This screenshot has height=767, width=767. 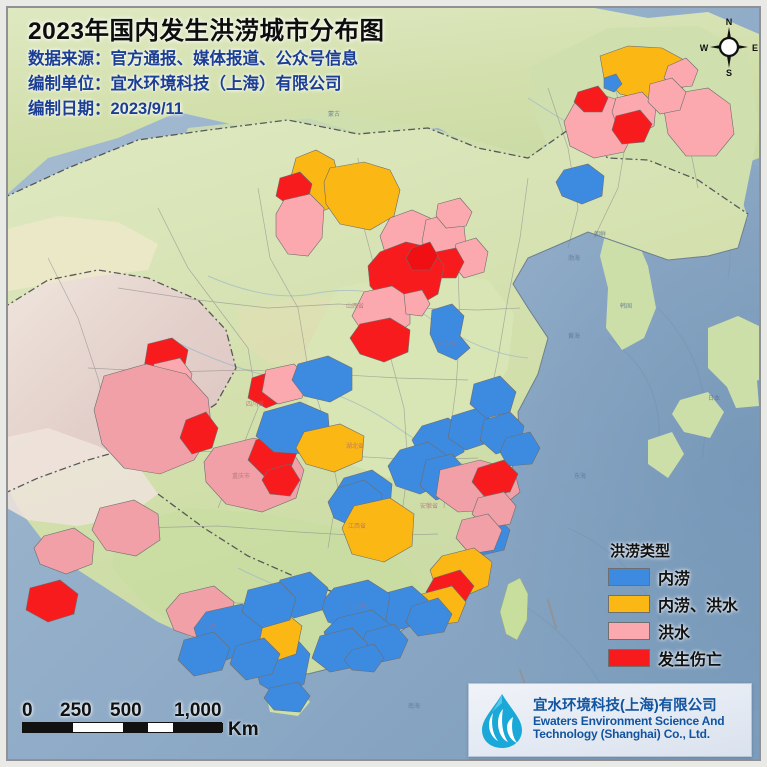 What do you see at coordinates (429, 506) in the screenshot?
I see `province-label: 安徽省` at bounding box center [429, 506].